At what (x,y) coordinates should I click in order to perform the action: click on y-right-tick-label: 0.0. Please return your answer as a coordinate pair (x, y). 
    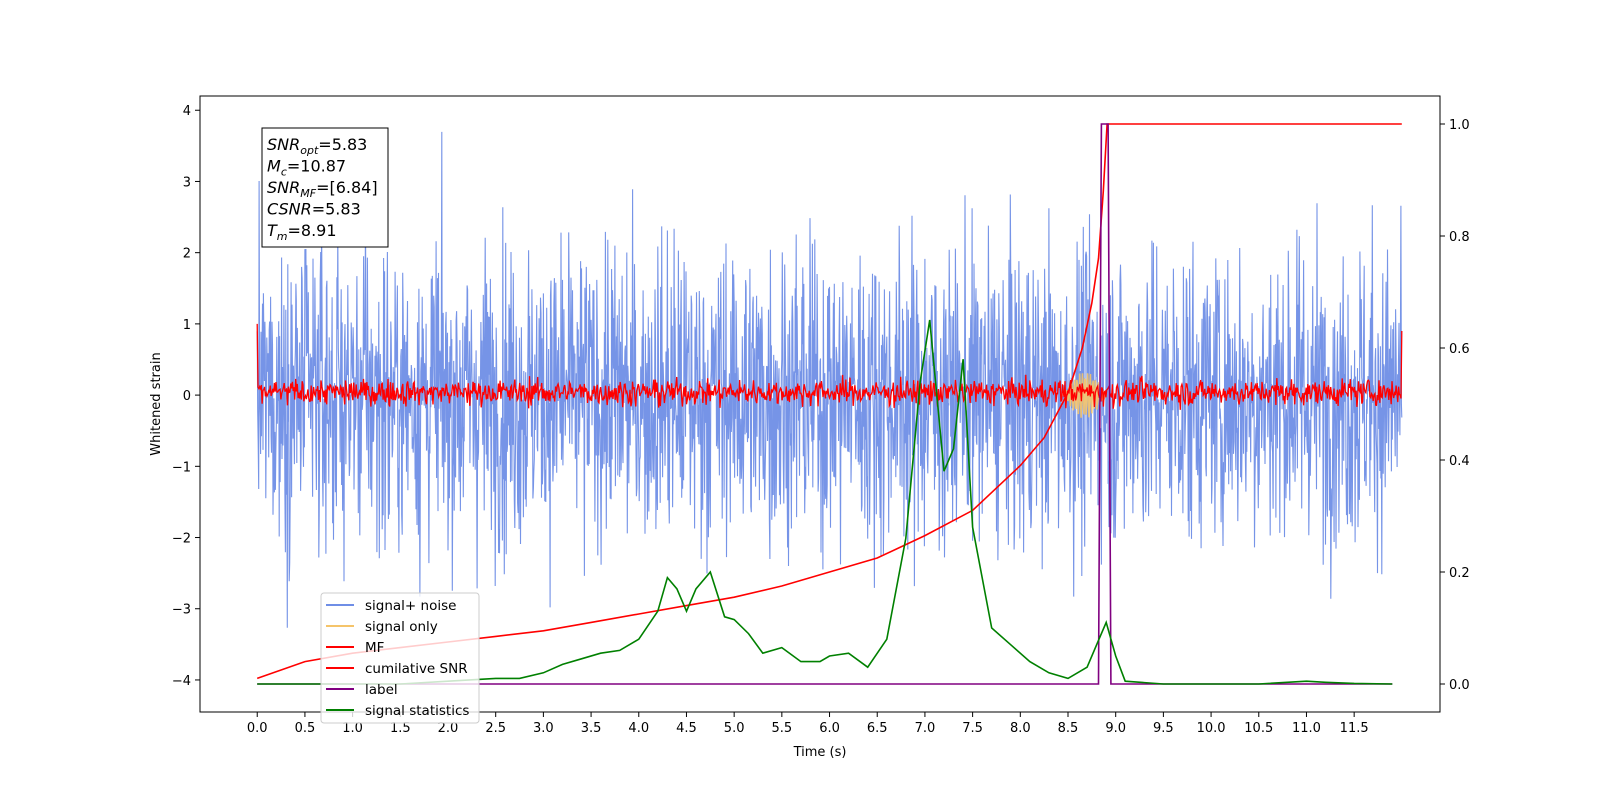
    Looking at the image, I should click on (1459, 685).